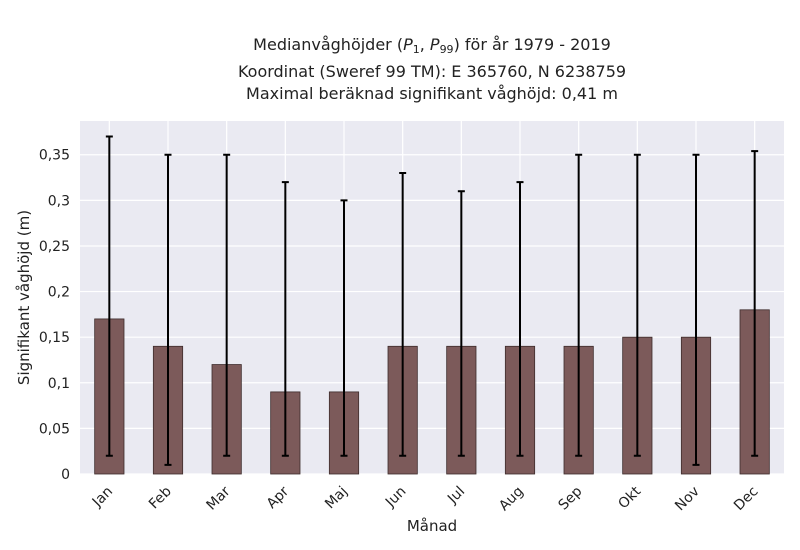 This screenshot has height=550, width=800. What do you see at coordinates (328, 44) in the screenshot?
I see `title-prefix: Medianvåghöjder (` at bounding box center [328, 44].